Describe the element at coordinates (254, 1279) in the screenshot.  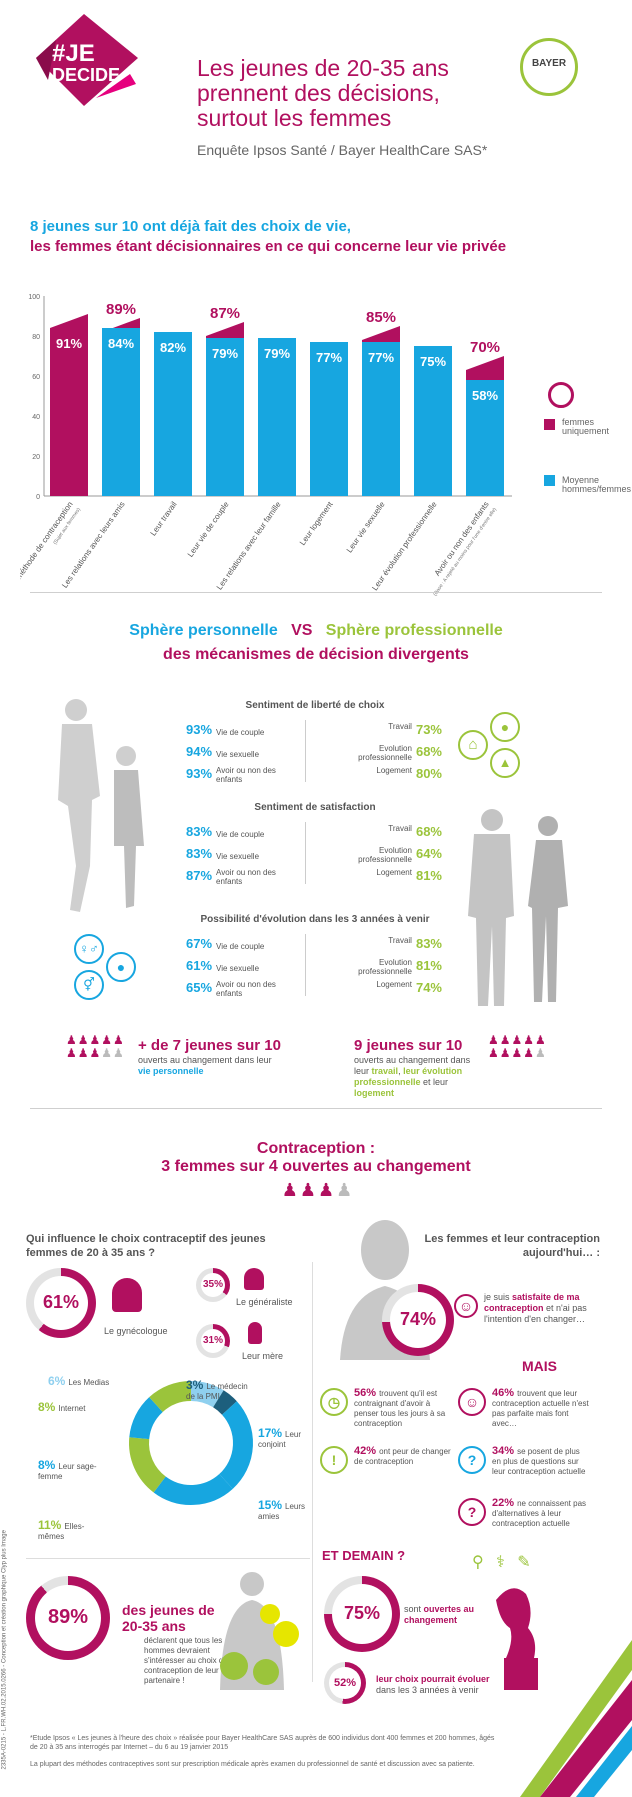
I see `stethoscope-icon` at that location.